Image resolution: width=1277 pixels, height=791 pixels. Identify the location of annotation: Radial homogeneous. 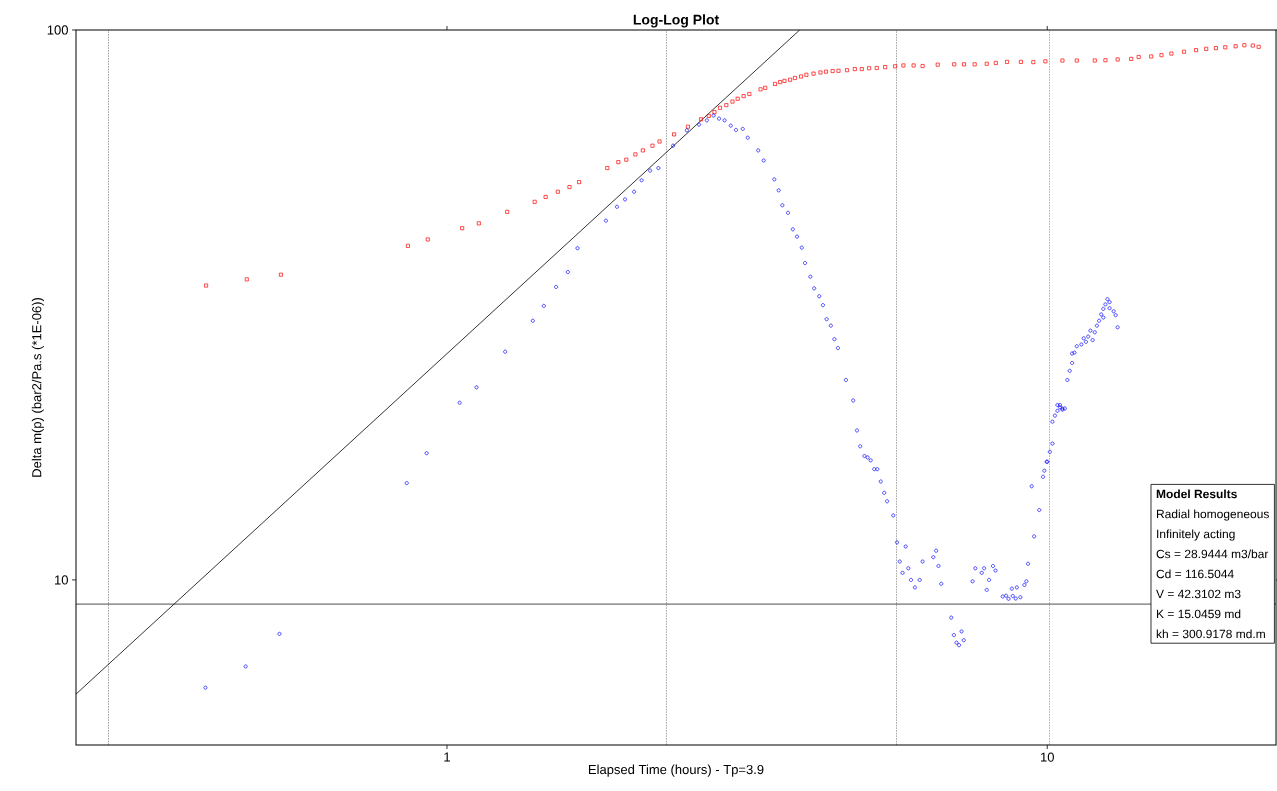
(1212, 515).